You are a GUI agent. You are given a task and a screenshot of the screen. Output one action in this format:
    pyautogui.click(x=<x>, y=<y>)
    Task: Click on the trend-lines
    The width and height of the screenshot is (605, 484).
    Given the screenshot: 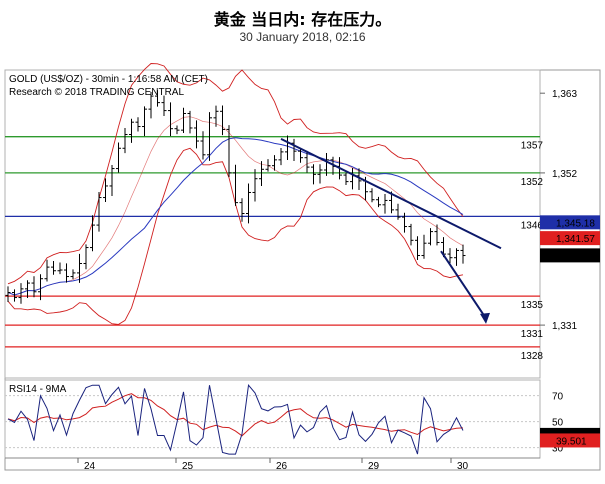 What is the action you would take?
    pyautogui.click(x=391, y=230)
    